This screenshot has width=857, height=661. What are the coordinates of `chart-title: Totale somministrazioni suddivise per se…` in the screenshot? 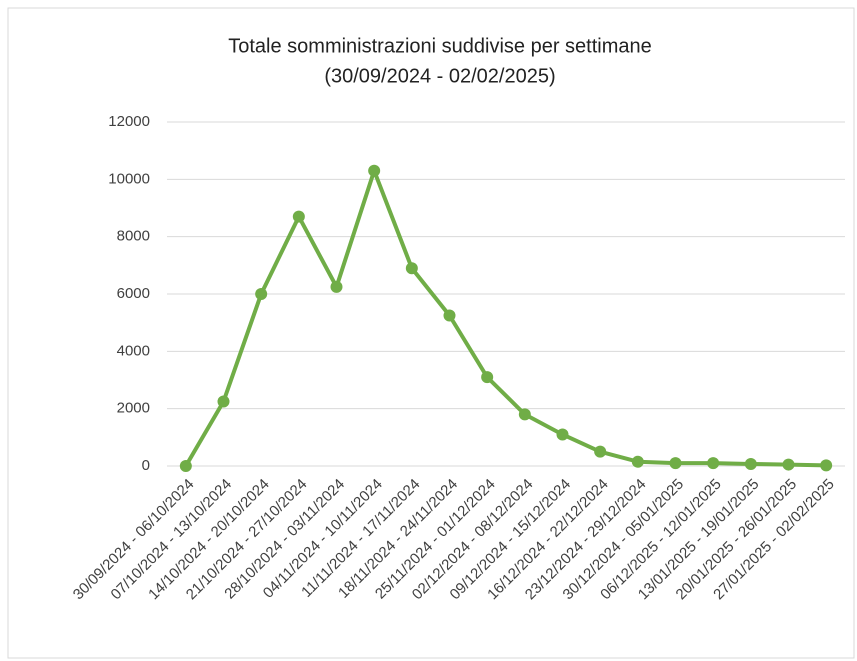 It's located at (440, 46).